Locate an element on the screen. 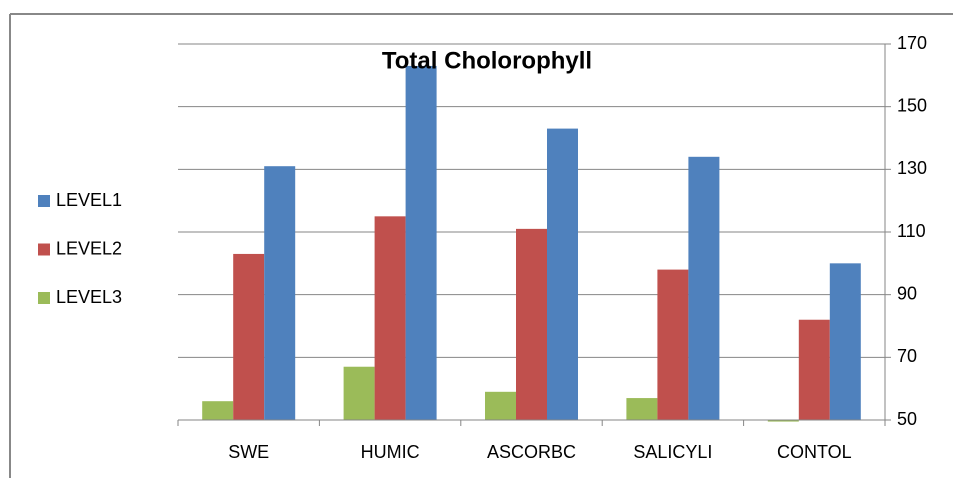 The image size is (953, 478). y-tick-label: 150 is located at coordinates (912, 105).